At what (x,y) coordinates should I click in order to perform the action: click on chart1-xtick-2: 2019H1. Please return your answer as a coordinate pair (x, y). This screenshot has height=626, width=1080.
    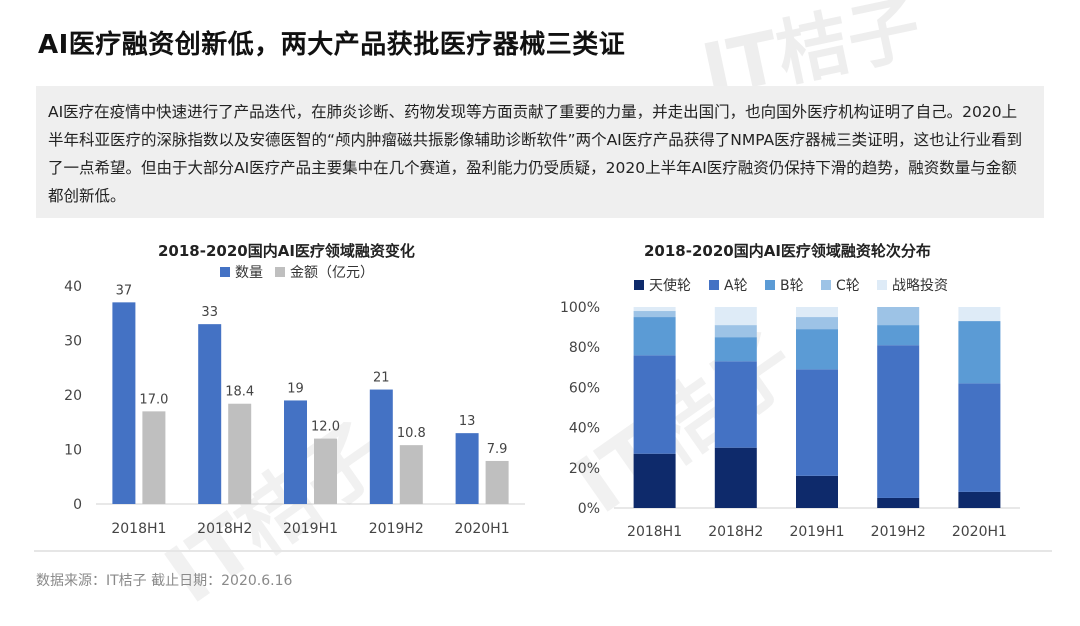
    Looking at the image, I should click on (310, 529).